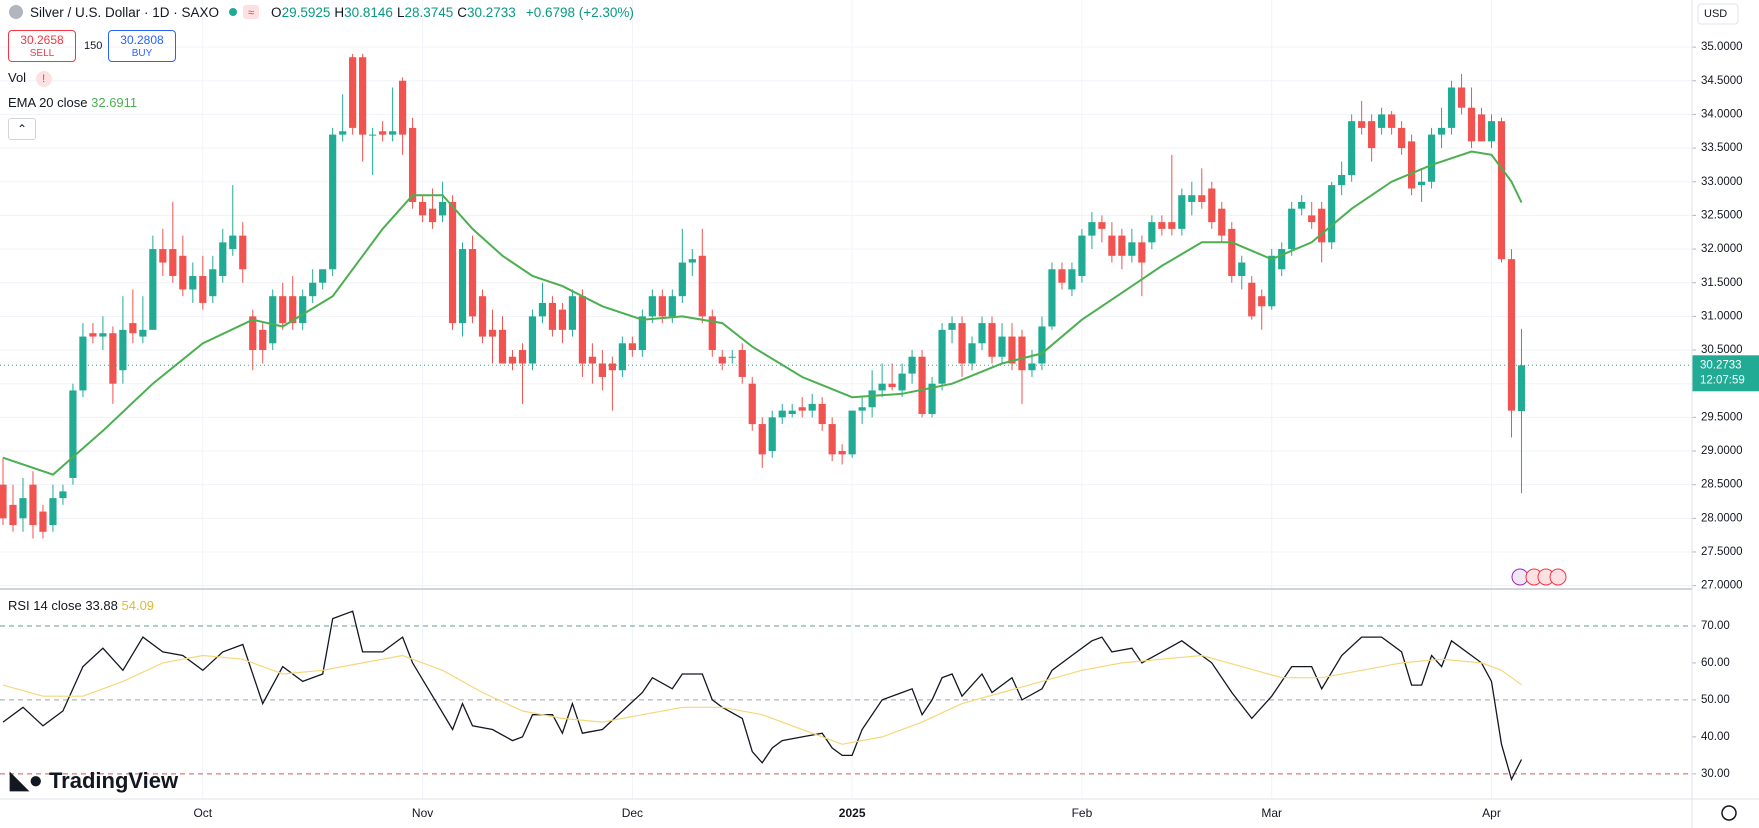 This screenshot has width=1759, height=828. What do you see at coordinates (1722, 586) in the screenshot?
I see `y-tick-label: 27.0000` at bounding box center [1722, 586].